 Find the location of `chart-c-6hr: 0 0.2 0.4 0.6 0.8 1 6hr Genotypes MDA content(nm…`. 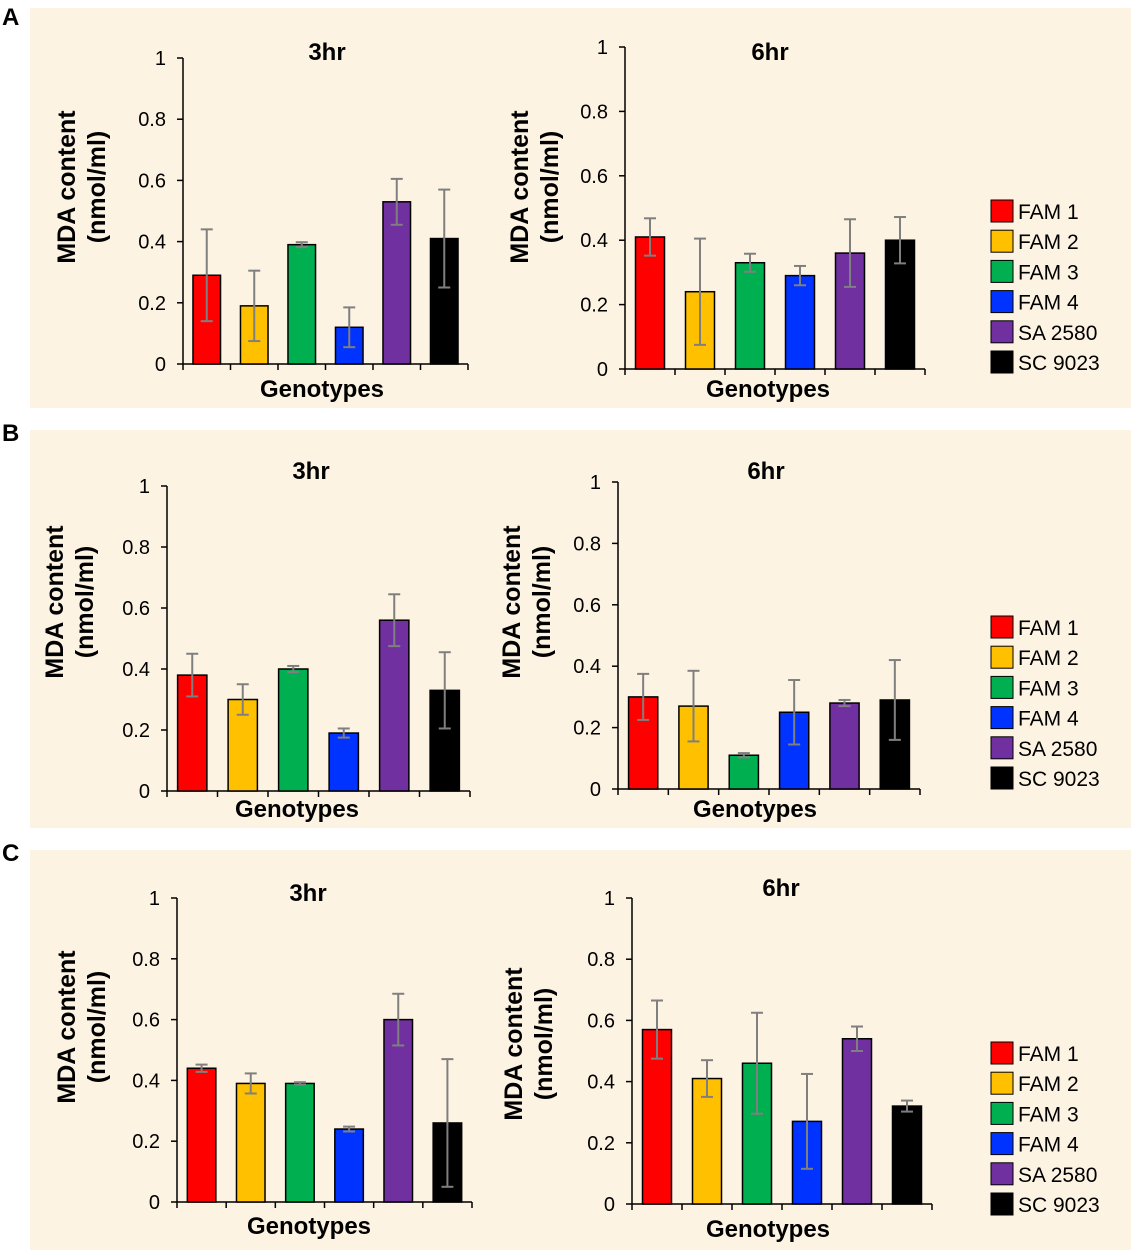

chart-c-6hr: 0 0.2 0.4 0.6 0.8 1 6hr Genotypes MDA content(nm… is located at coordinates (716, 1059).